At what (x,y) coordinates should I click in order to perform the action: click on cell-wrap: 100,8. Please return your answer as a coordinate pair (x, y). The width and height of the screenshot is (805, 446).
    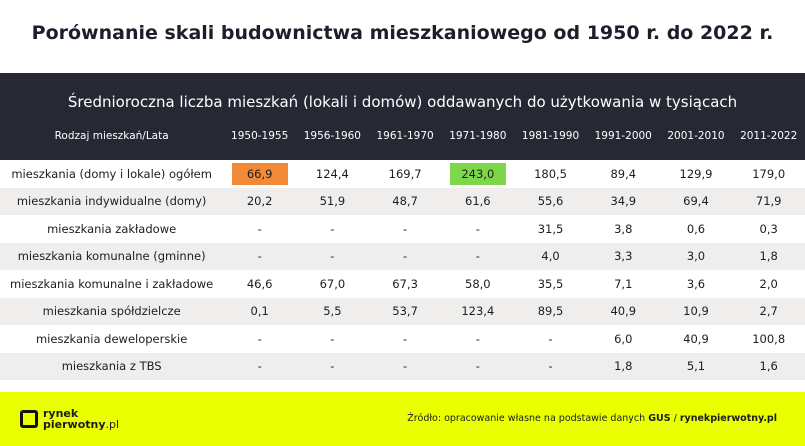
    Looking at the image, I should click on (768, 339).